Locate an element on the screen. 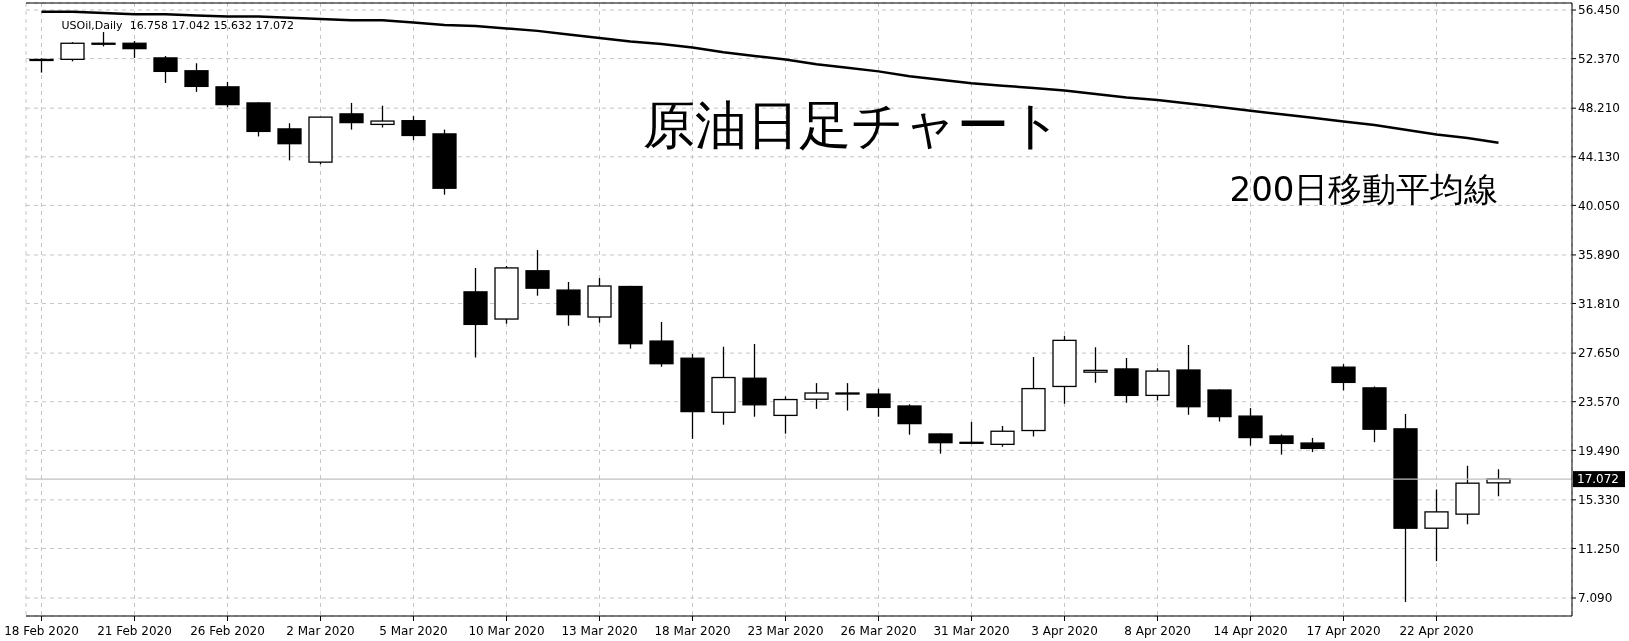 This screenshot has height=641, width=1629. y-tick-label: 35.890 is located at coordinates (1599, 255).